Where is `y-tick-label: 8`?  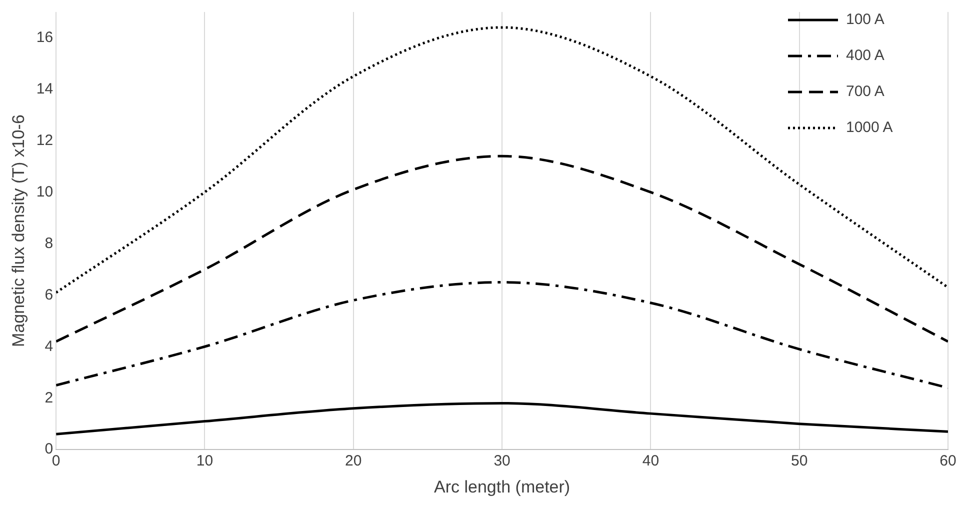 y-tick-label: 8 is located at coordinates (49, 243).